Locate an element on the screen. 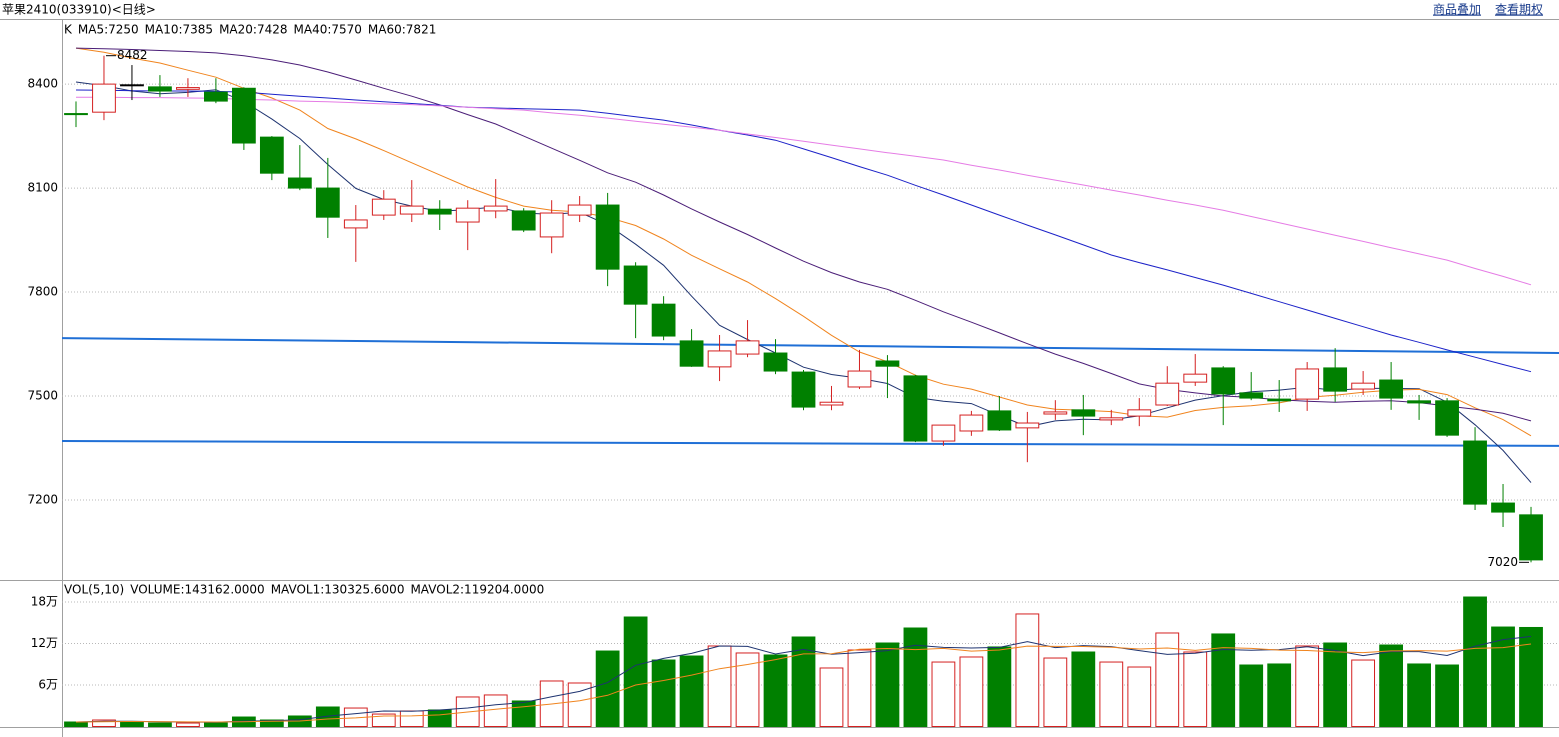  legend-entry: MA20:7428 is located at coordinates (253, 30).